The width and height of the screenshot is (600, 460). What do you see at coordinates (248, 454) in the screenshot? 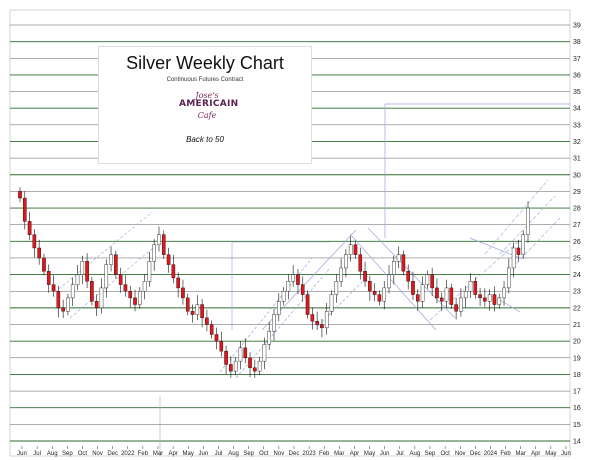
I see `x-tick-label: Sep` at bounding box center [248, 454].